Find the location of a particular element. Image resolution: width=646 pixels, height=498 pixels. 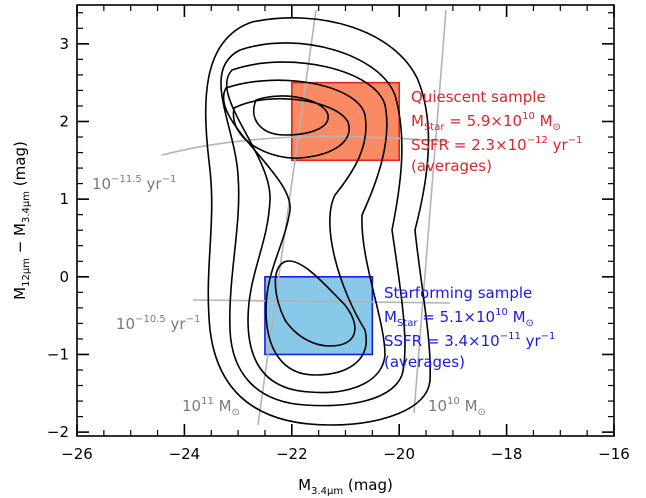

y-tick-label: 2 is located at coordinates (64, 121).